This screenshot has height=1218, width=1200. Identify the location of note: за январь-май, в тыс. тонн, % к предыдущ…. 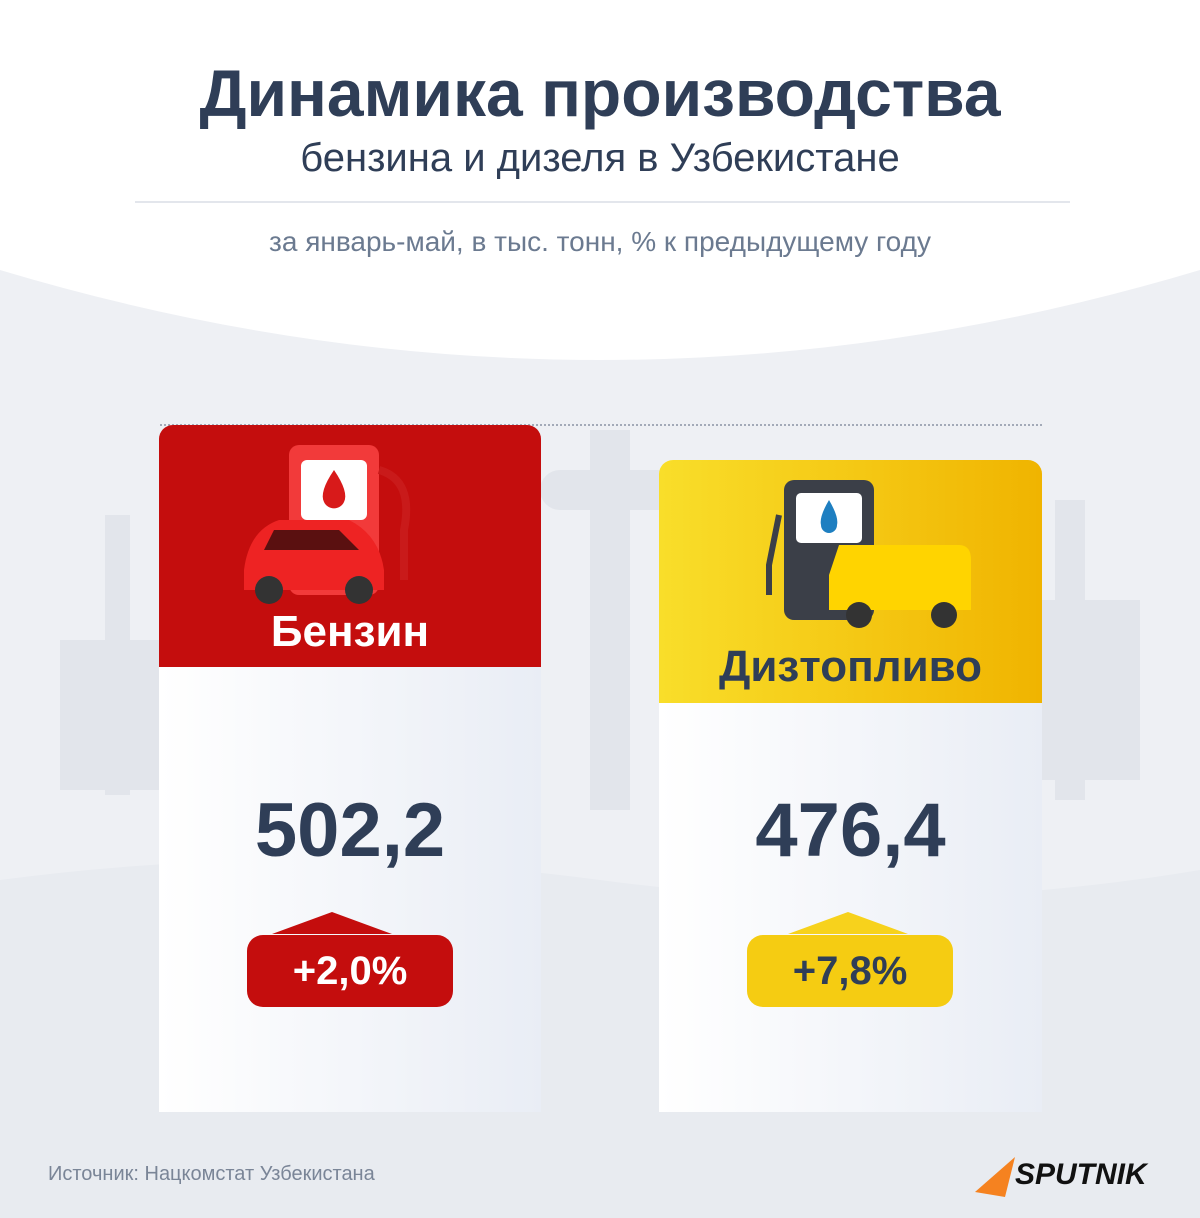
(600, 241).